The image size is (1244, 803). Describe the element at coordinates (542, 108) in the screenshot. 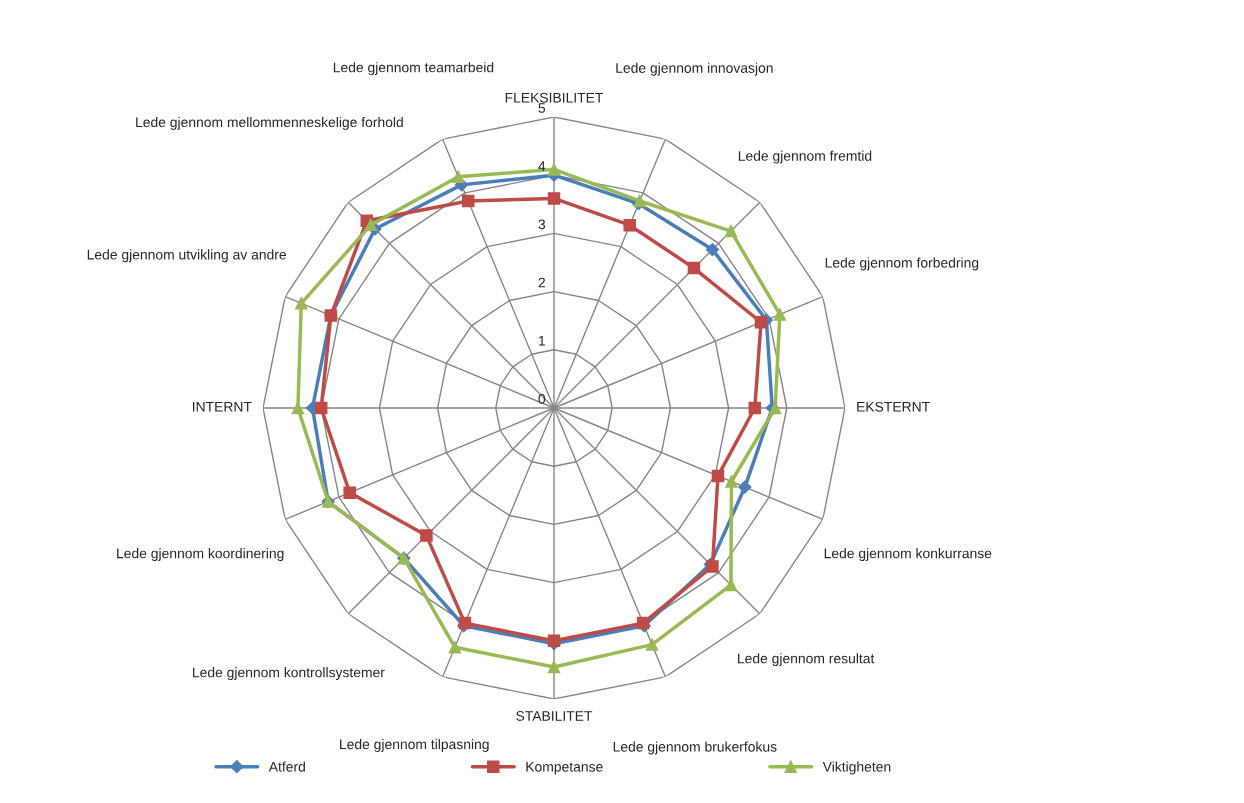

I see `y-tick-label: 5` at that location.